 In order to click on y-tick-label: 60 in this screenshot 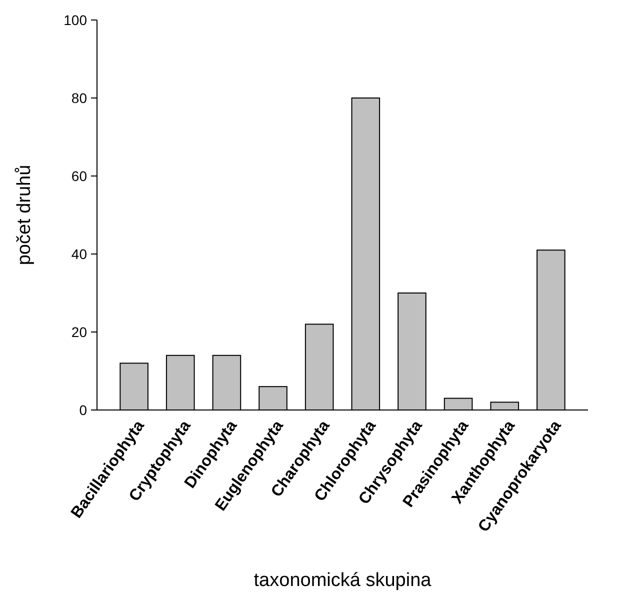, I will do `click(79, 176)`.